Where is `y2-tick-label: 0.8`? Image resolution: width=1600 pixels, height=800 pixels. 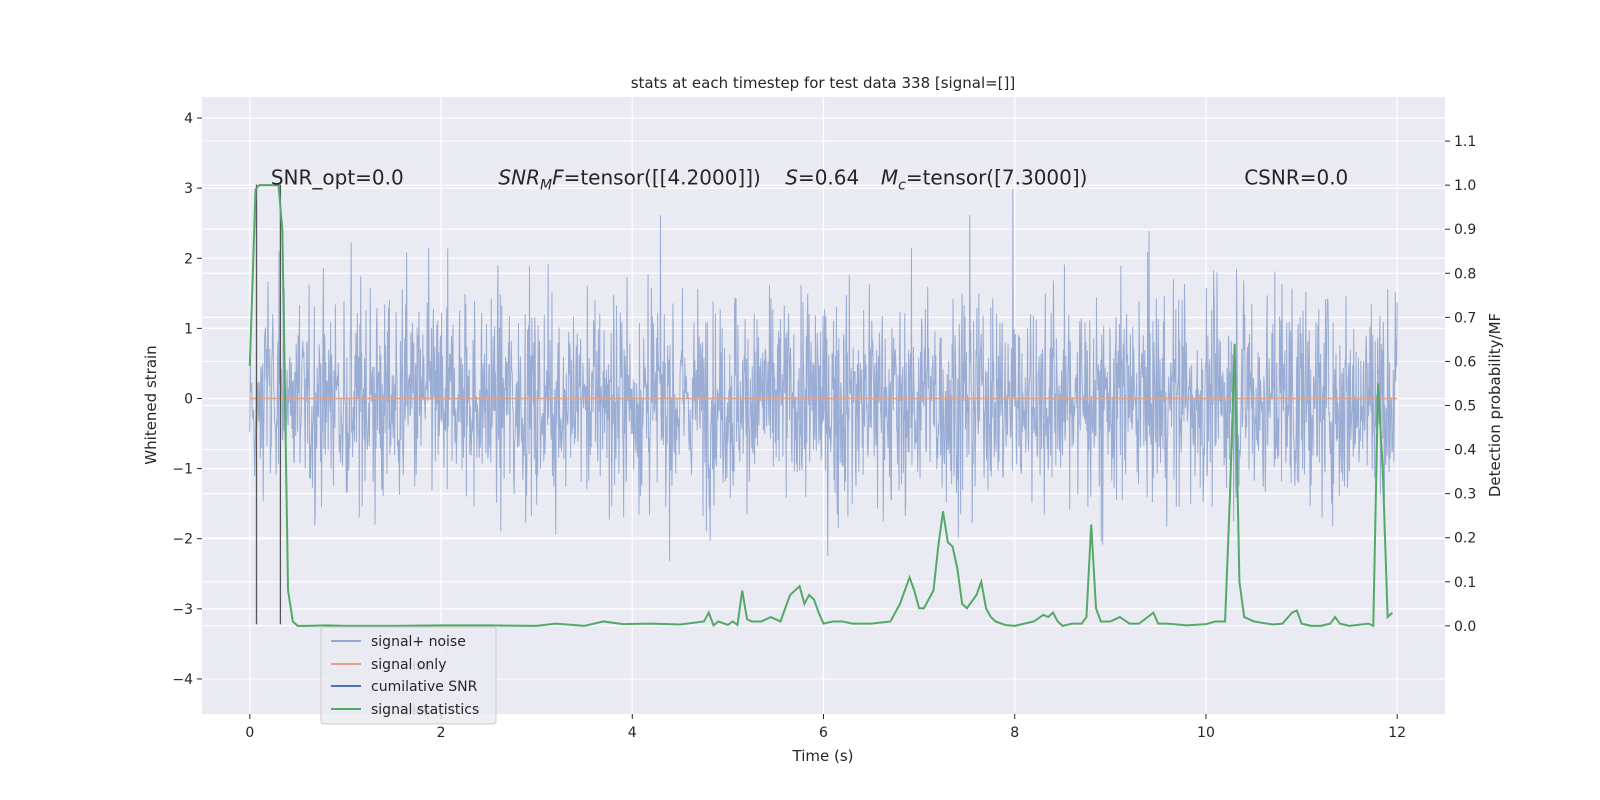
y2-tick-label: 0.8 is located at coordinates (1465, 274).